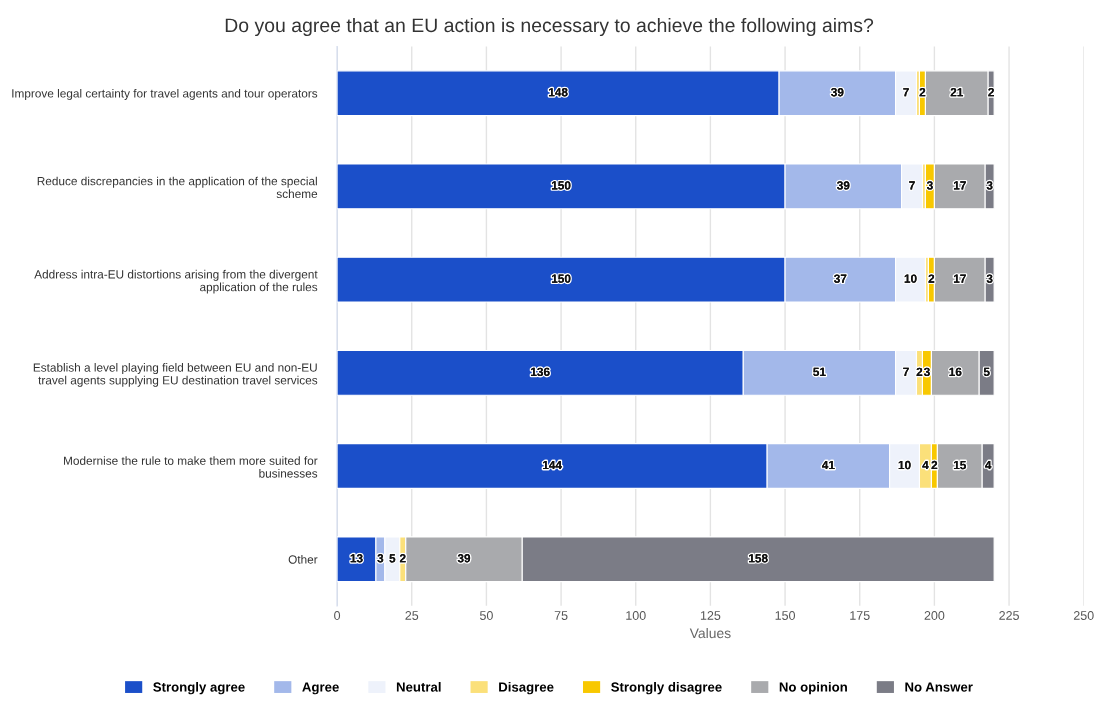  I want to click on x-tick-label: 175, so click(860, 615).